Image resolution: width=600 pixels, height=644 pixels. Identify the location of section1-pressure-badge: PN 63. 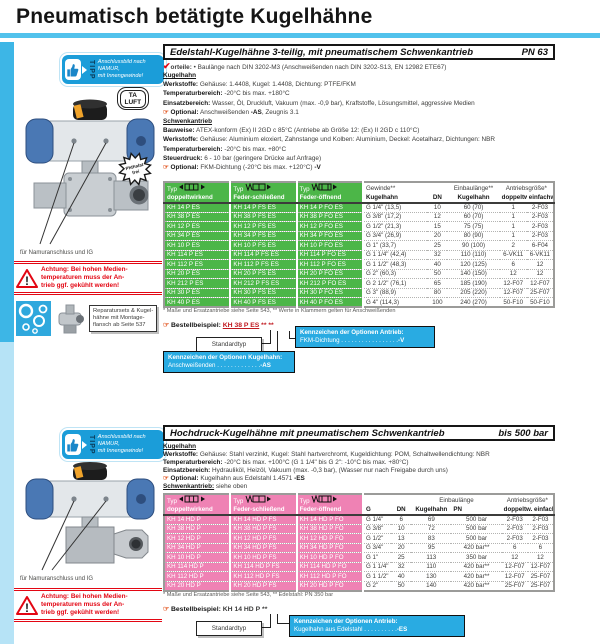
(534, 52).